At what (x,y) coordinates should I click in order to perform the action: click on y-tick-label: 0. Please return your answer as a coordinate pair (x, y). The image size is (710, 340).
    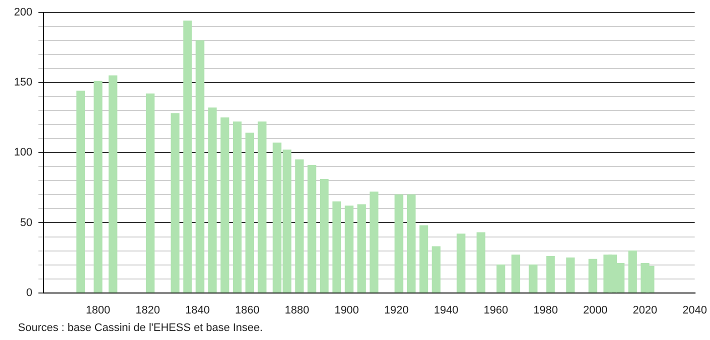
    Looking at the image, I should click on (29, 292).